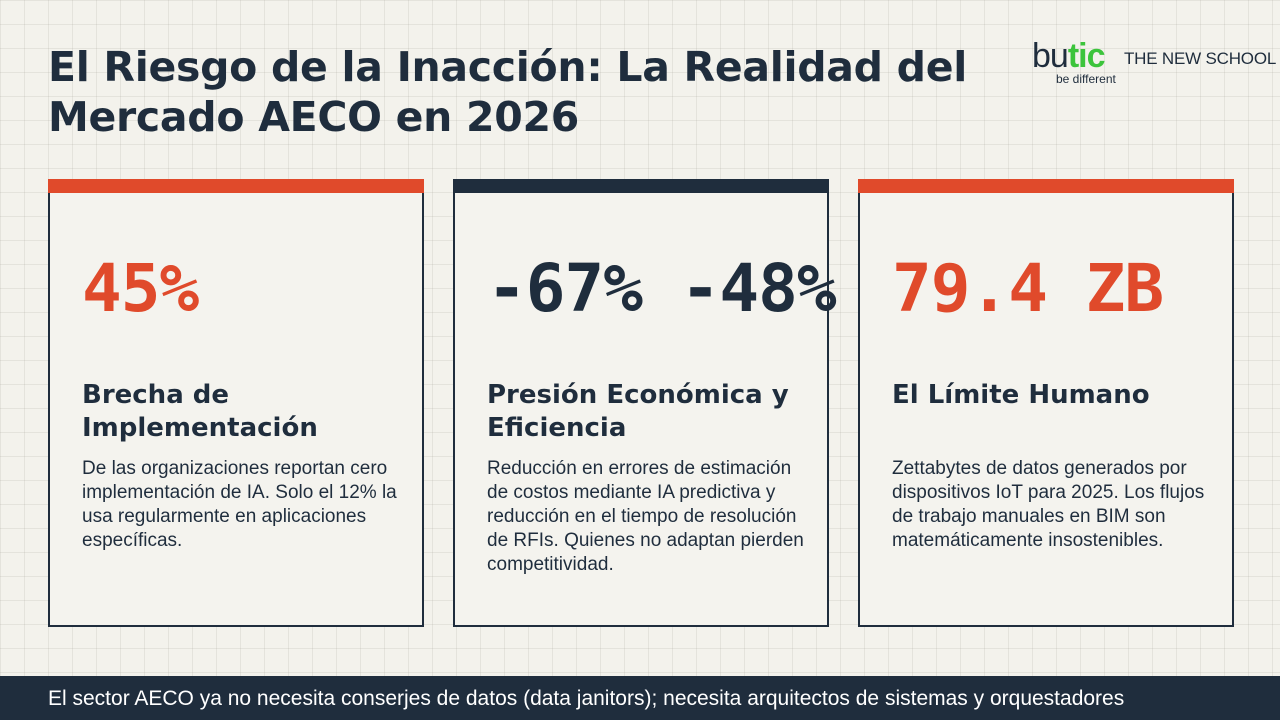  I want to click on logo-wordmark: butic, so click(1069, 56).